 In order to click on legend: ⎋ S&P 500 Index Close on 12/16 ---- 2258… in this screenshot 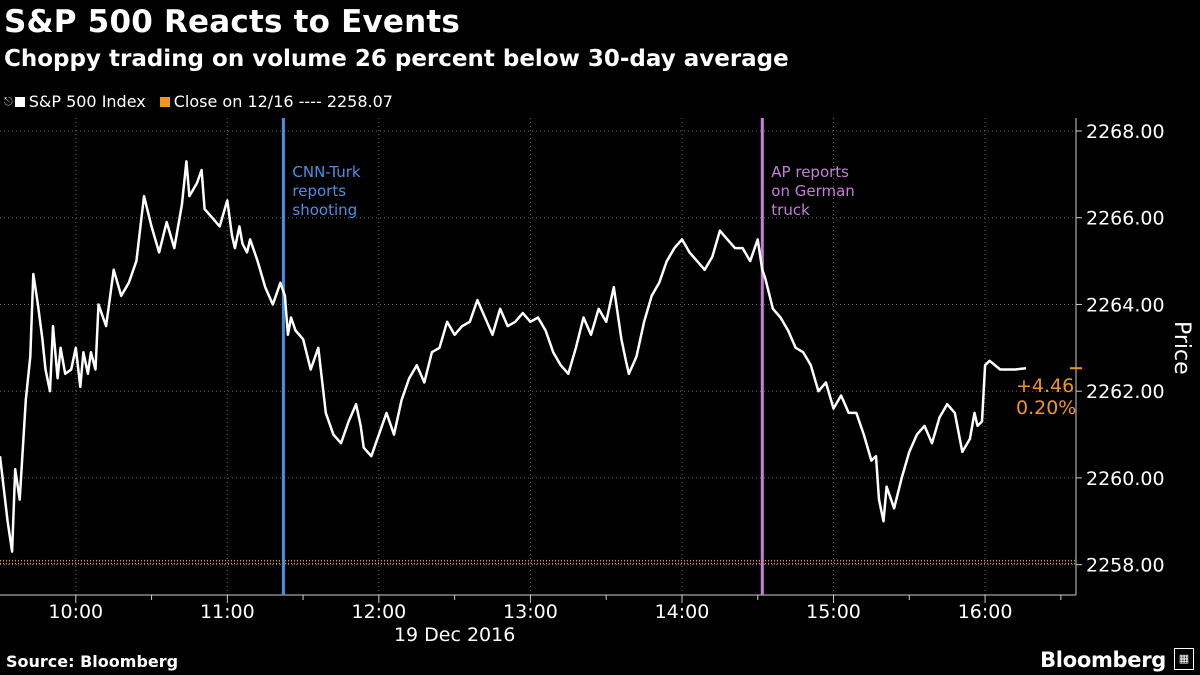, I will do `click(205, 101)`.